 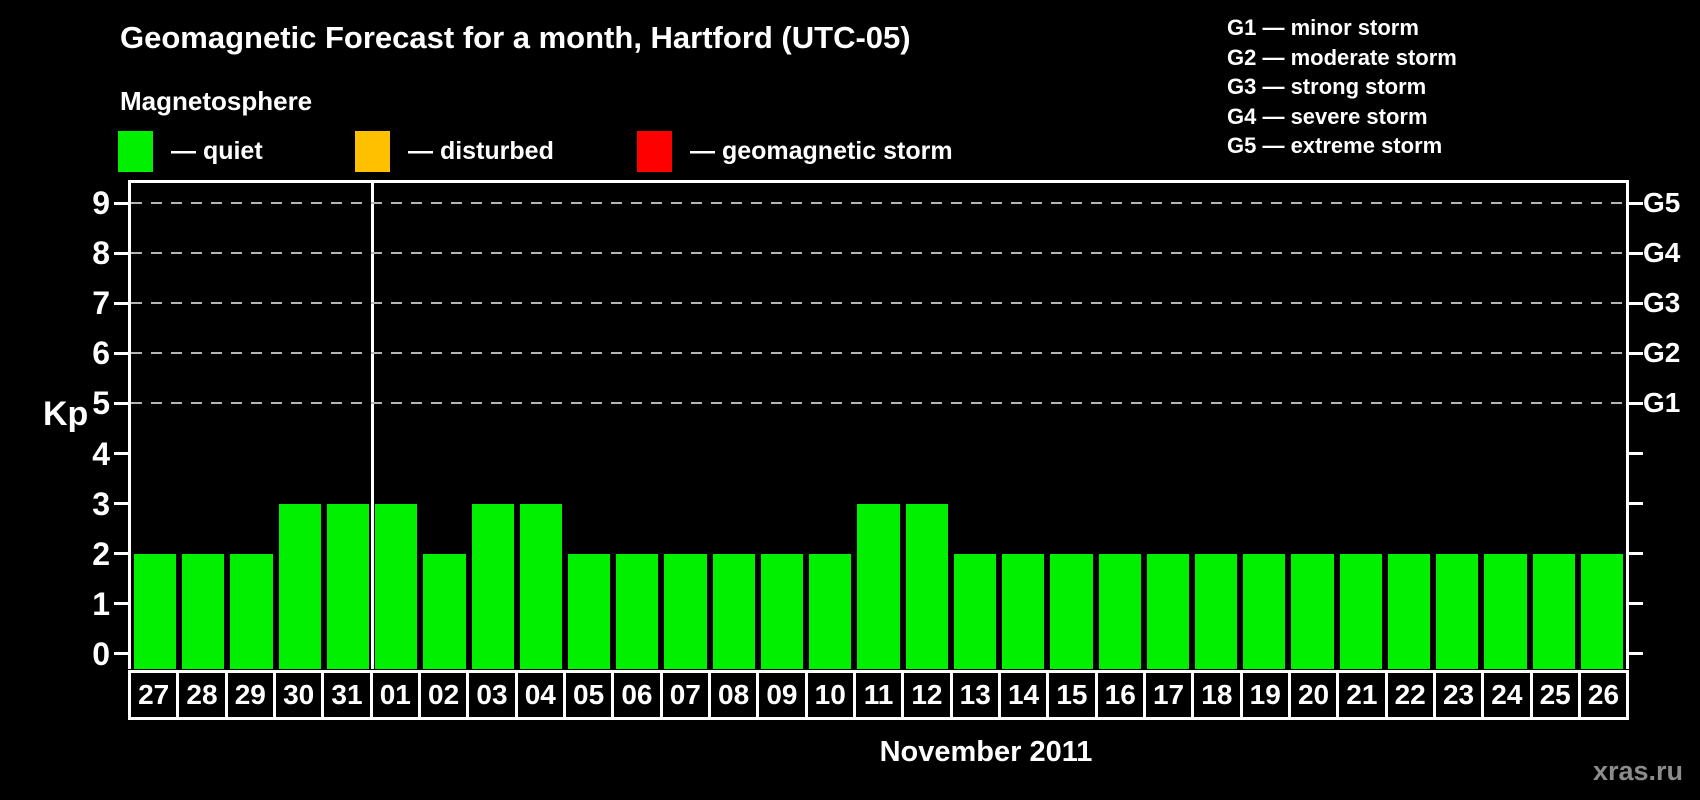 What do you see at coordinates (683, 695) in the screenshot?
I see `day-label-07: 07` at bounding box center [683, 695].